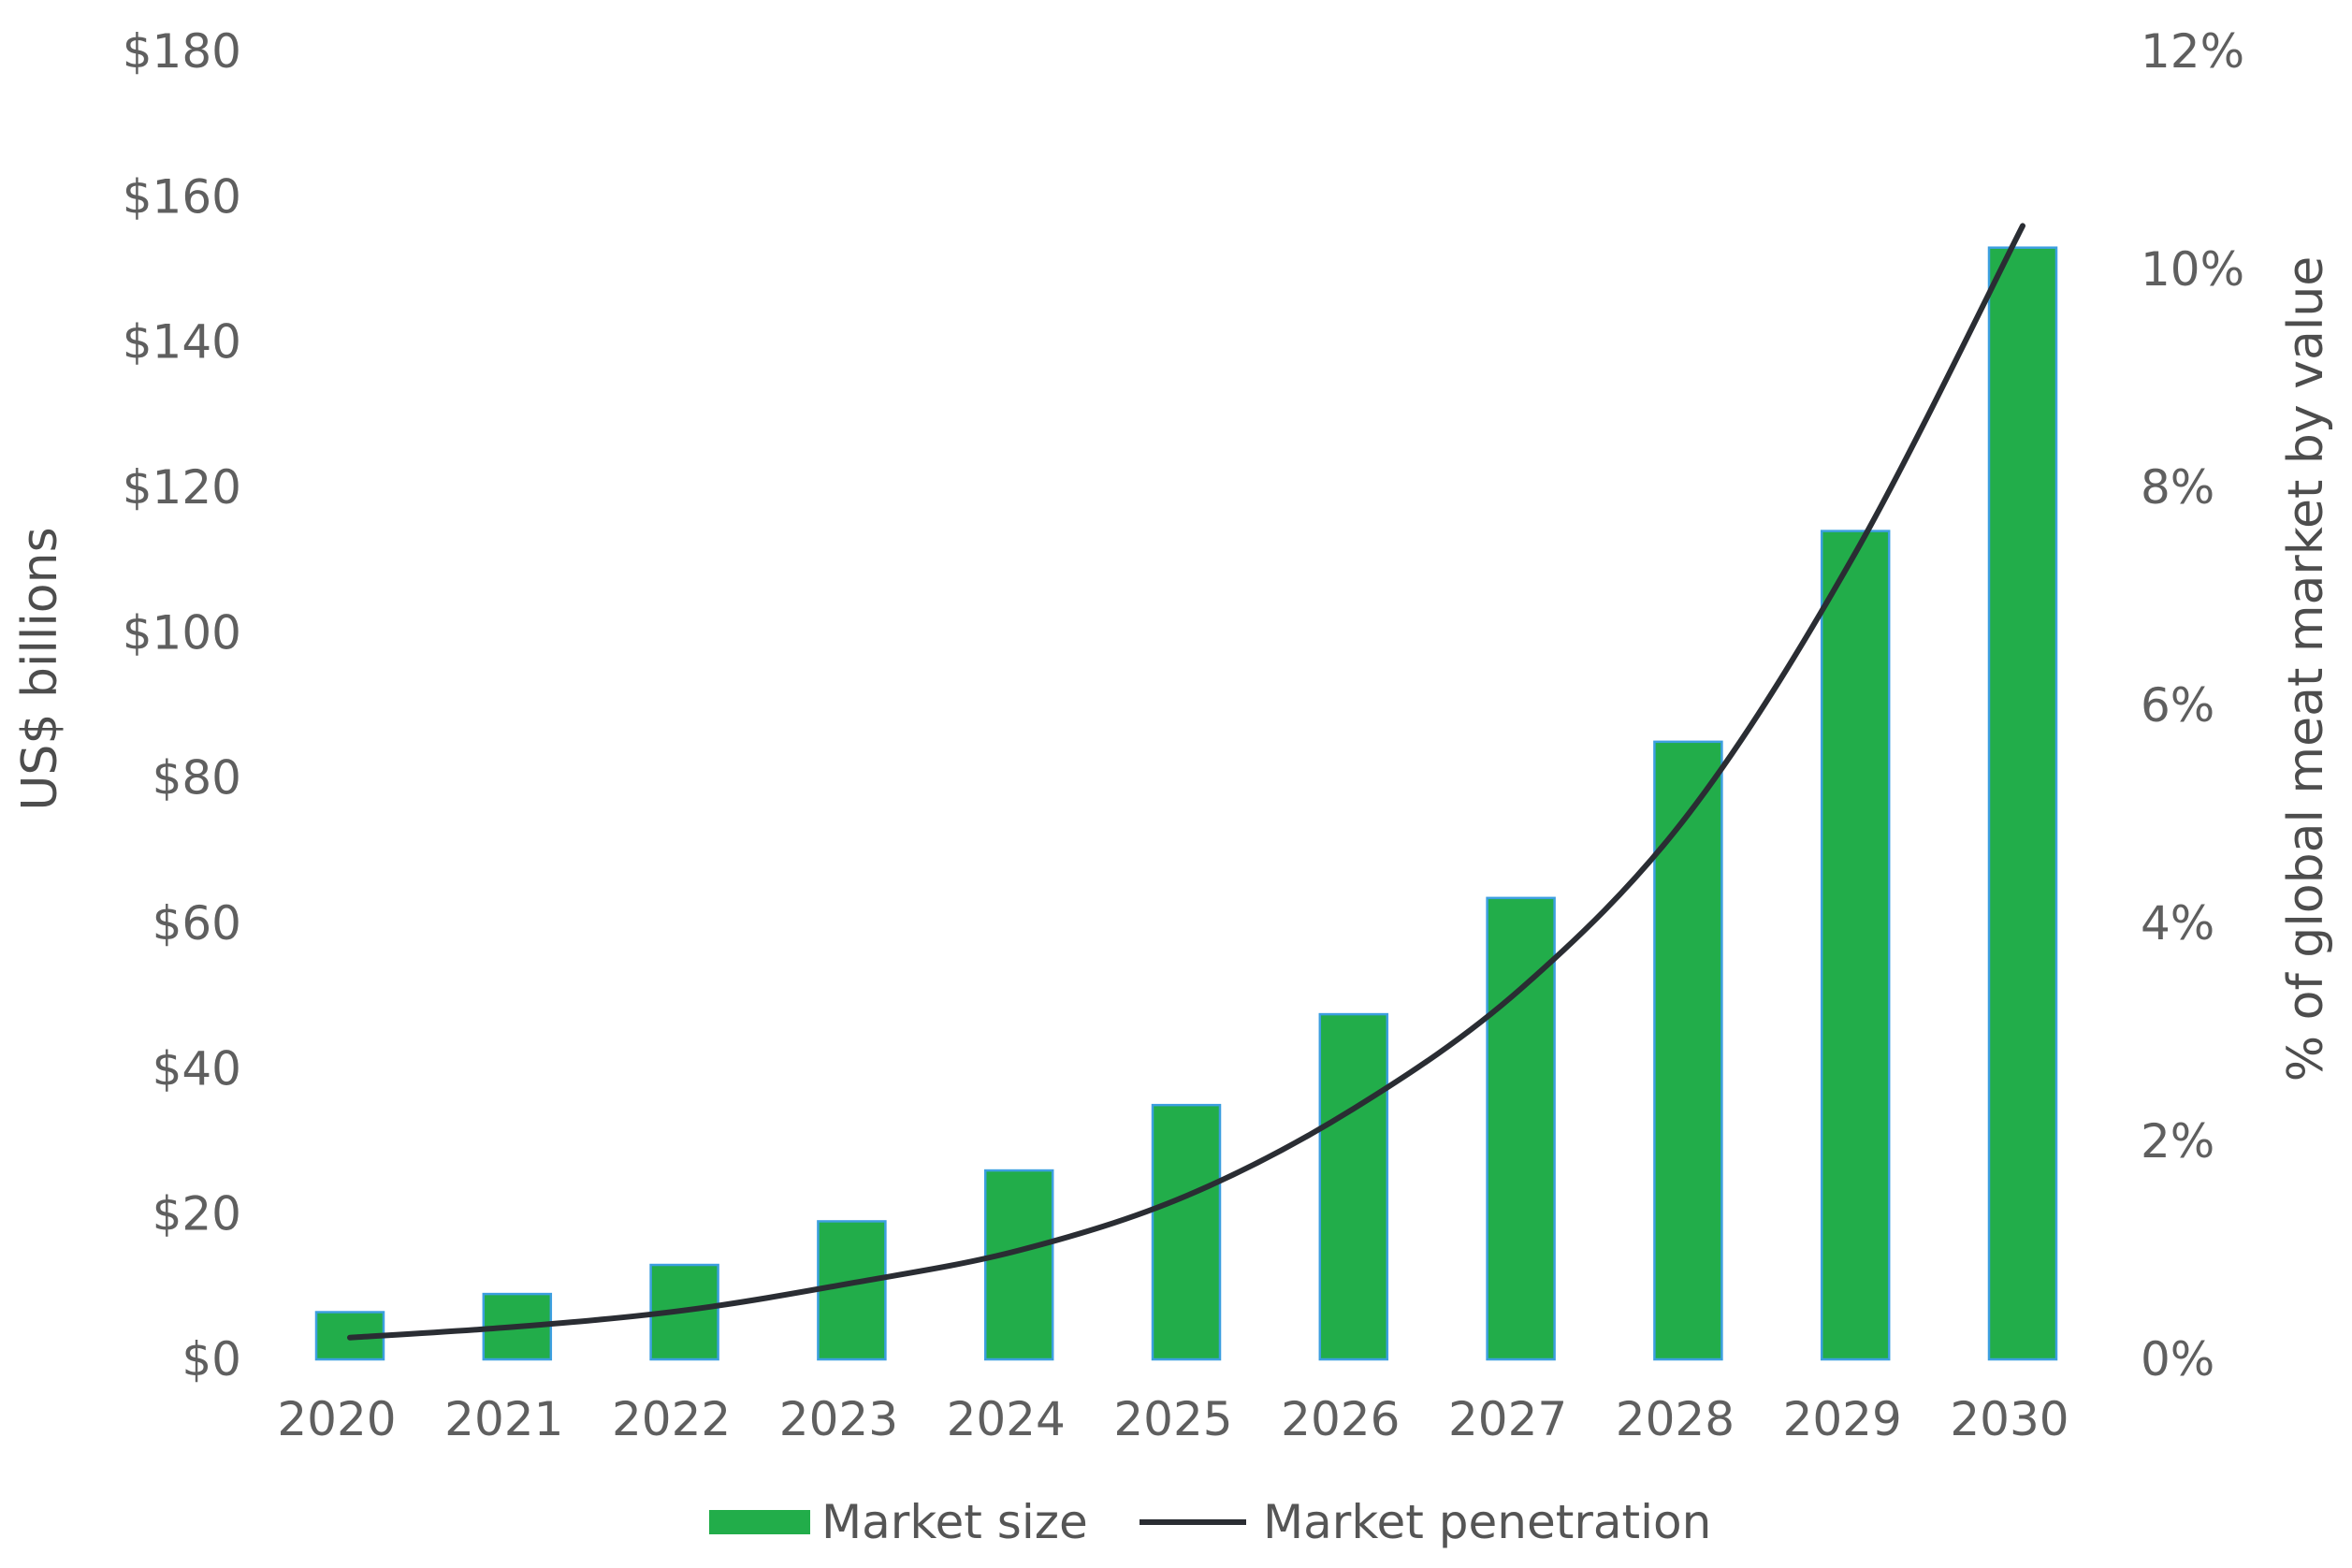  I want to click on legend-market-penetration-label: Market penetration, so click(1487, 1522).